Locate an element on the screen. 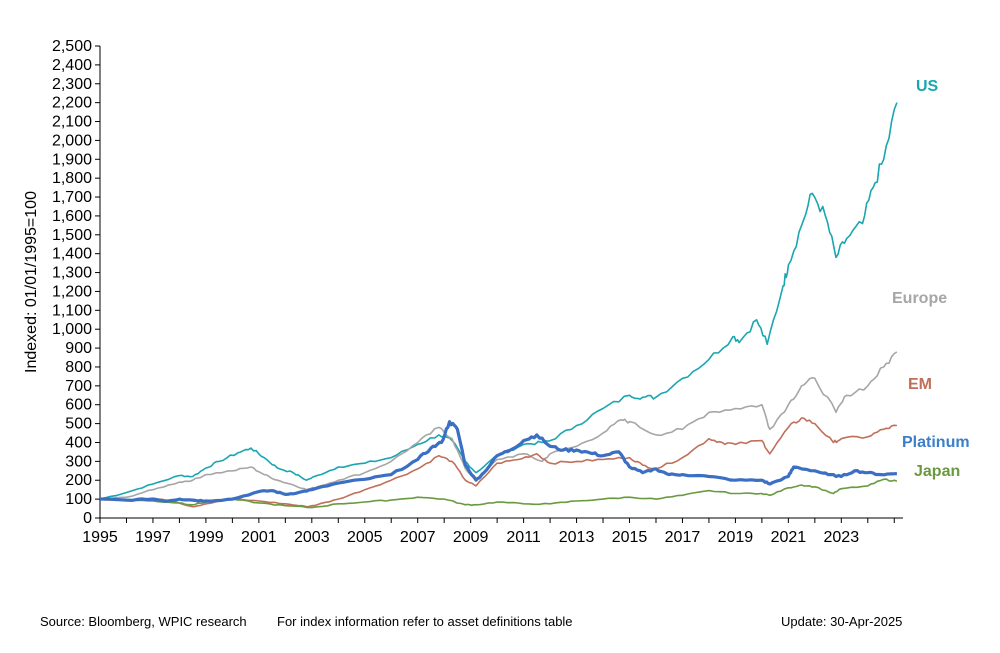  series-line-em is located at coordinates (498, 462).